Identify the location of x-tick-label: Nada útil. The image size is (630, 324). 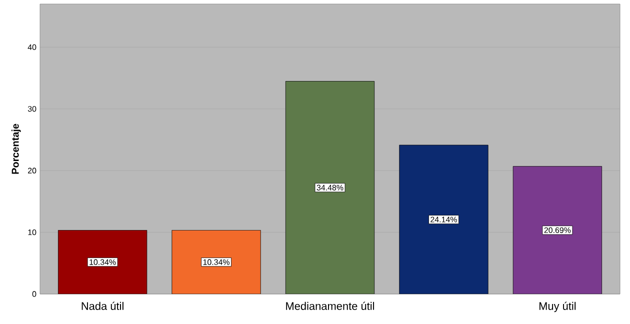
(103, 306).